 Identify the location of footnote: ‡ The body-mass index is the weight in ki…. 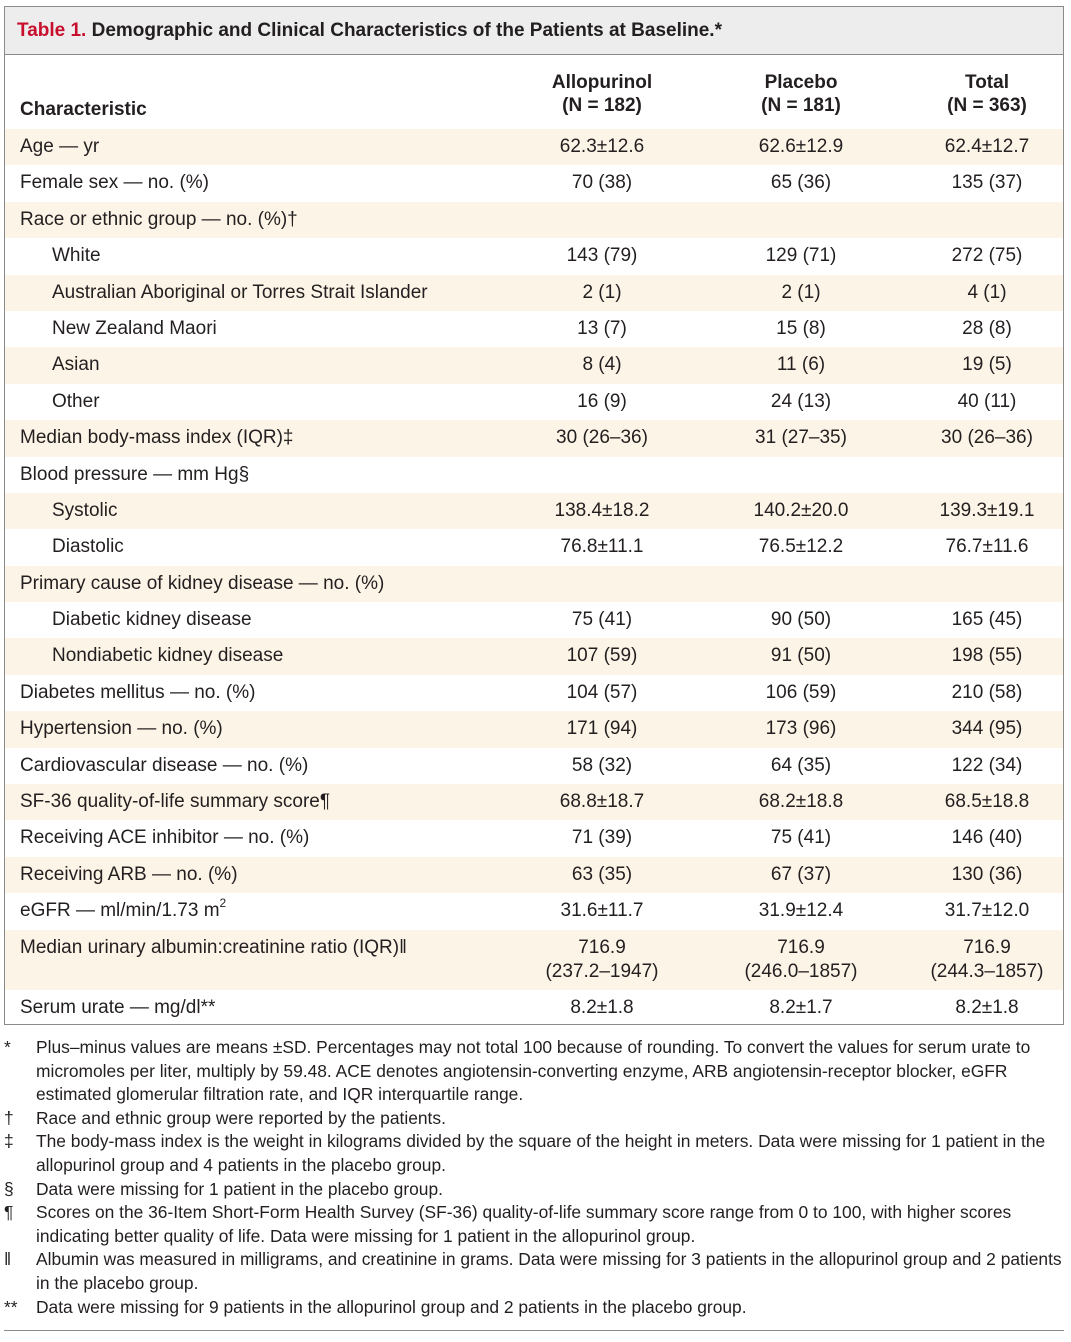
(534, 1153).